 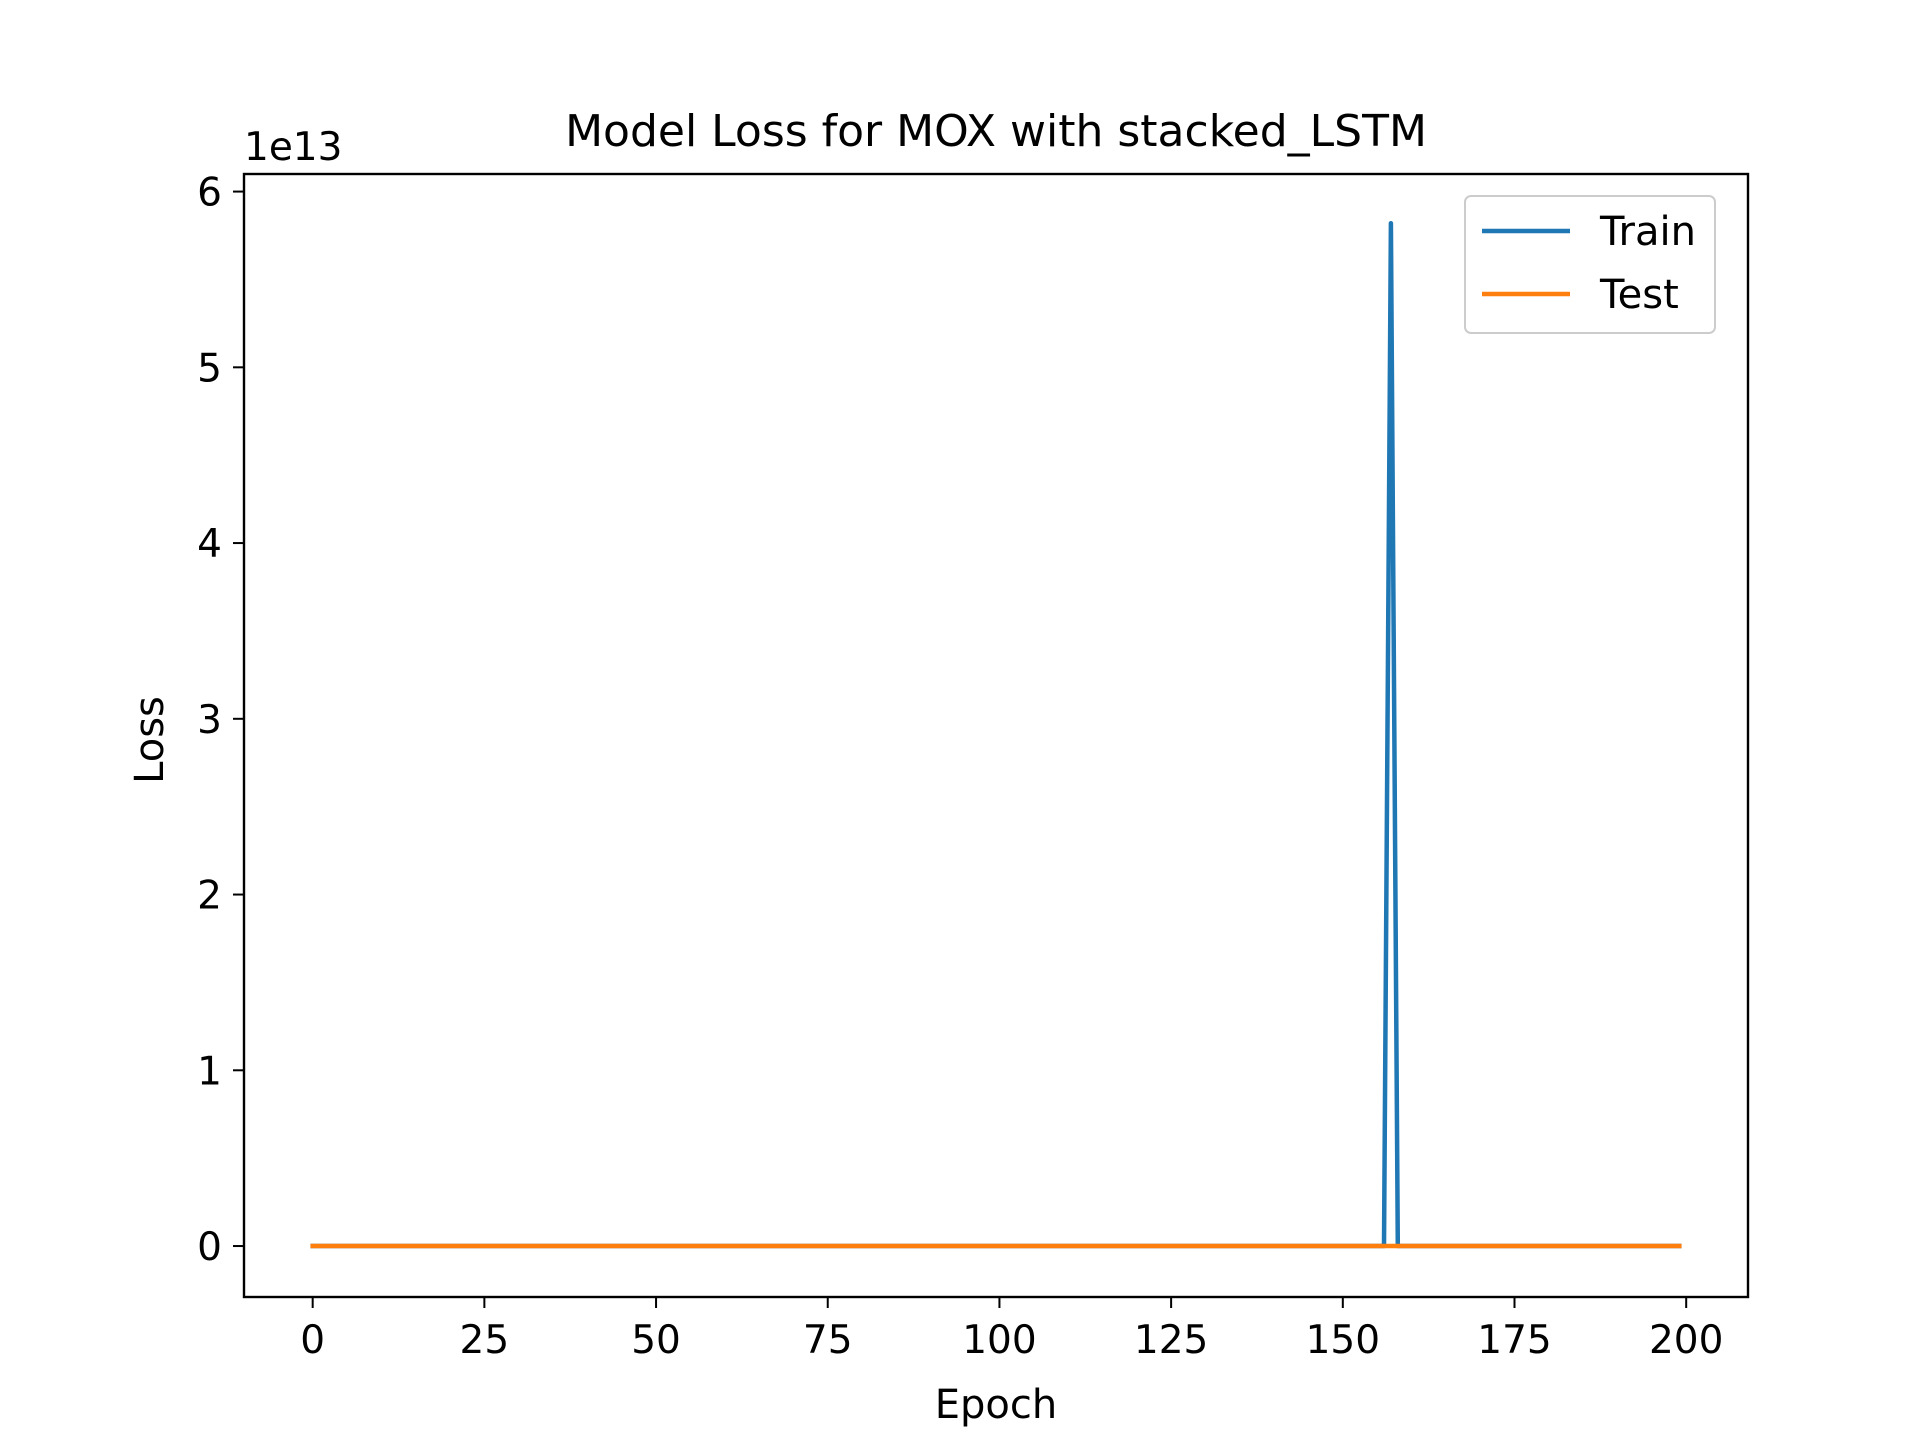 I want to click on x-axis-label: Epoch, so click(x=996, y=1405).